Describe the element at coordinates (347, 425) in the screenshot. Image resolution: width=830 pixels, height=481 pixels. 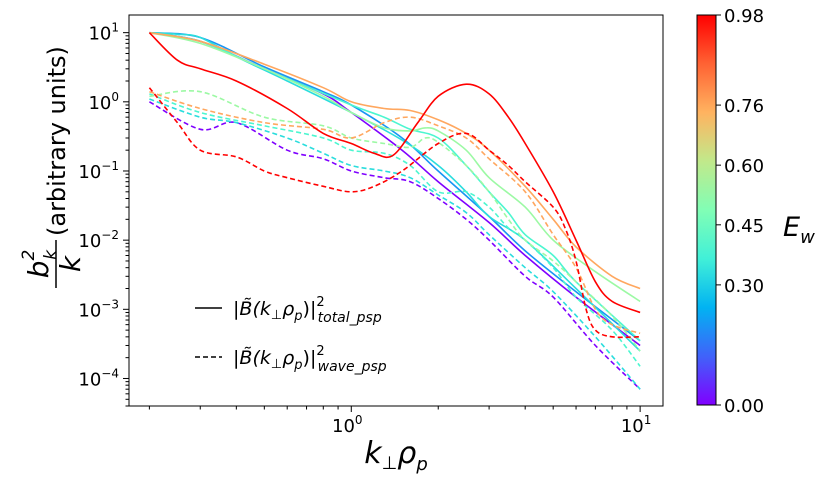
I see `x-tick-label-0: 10⁰` at that location.